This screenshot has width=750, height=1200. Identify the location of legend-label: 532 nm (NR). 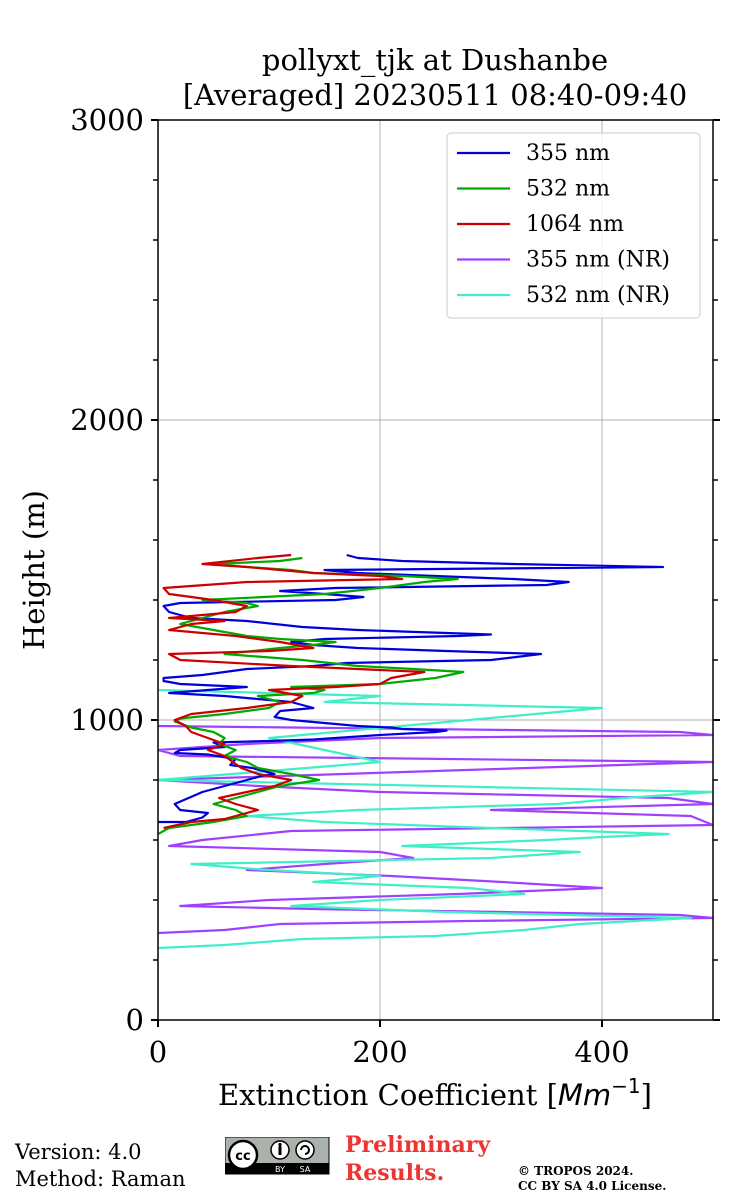
(598, 295).